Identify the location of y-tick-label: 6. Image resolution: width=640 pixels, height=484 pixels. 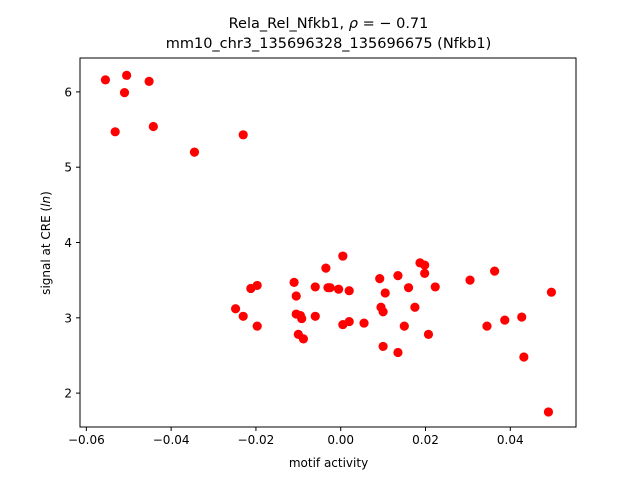
(68, 92).